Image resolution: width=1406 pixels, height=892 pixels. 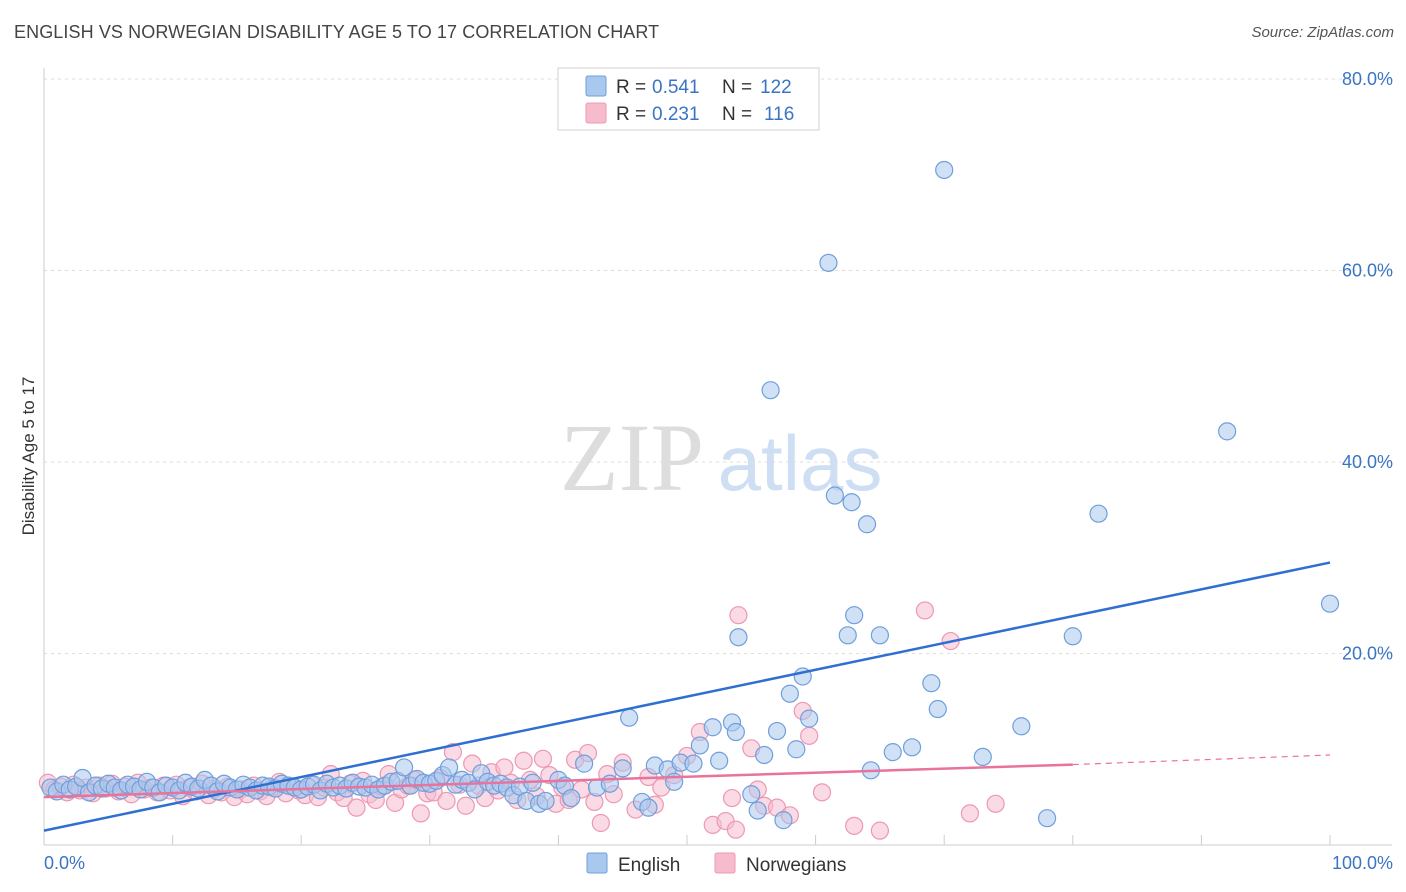 I want to click on legend-n-value-norwegian: 116, so click(x=779, y=114).